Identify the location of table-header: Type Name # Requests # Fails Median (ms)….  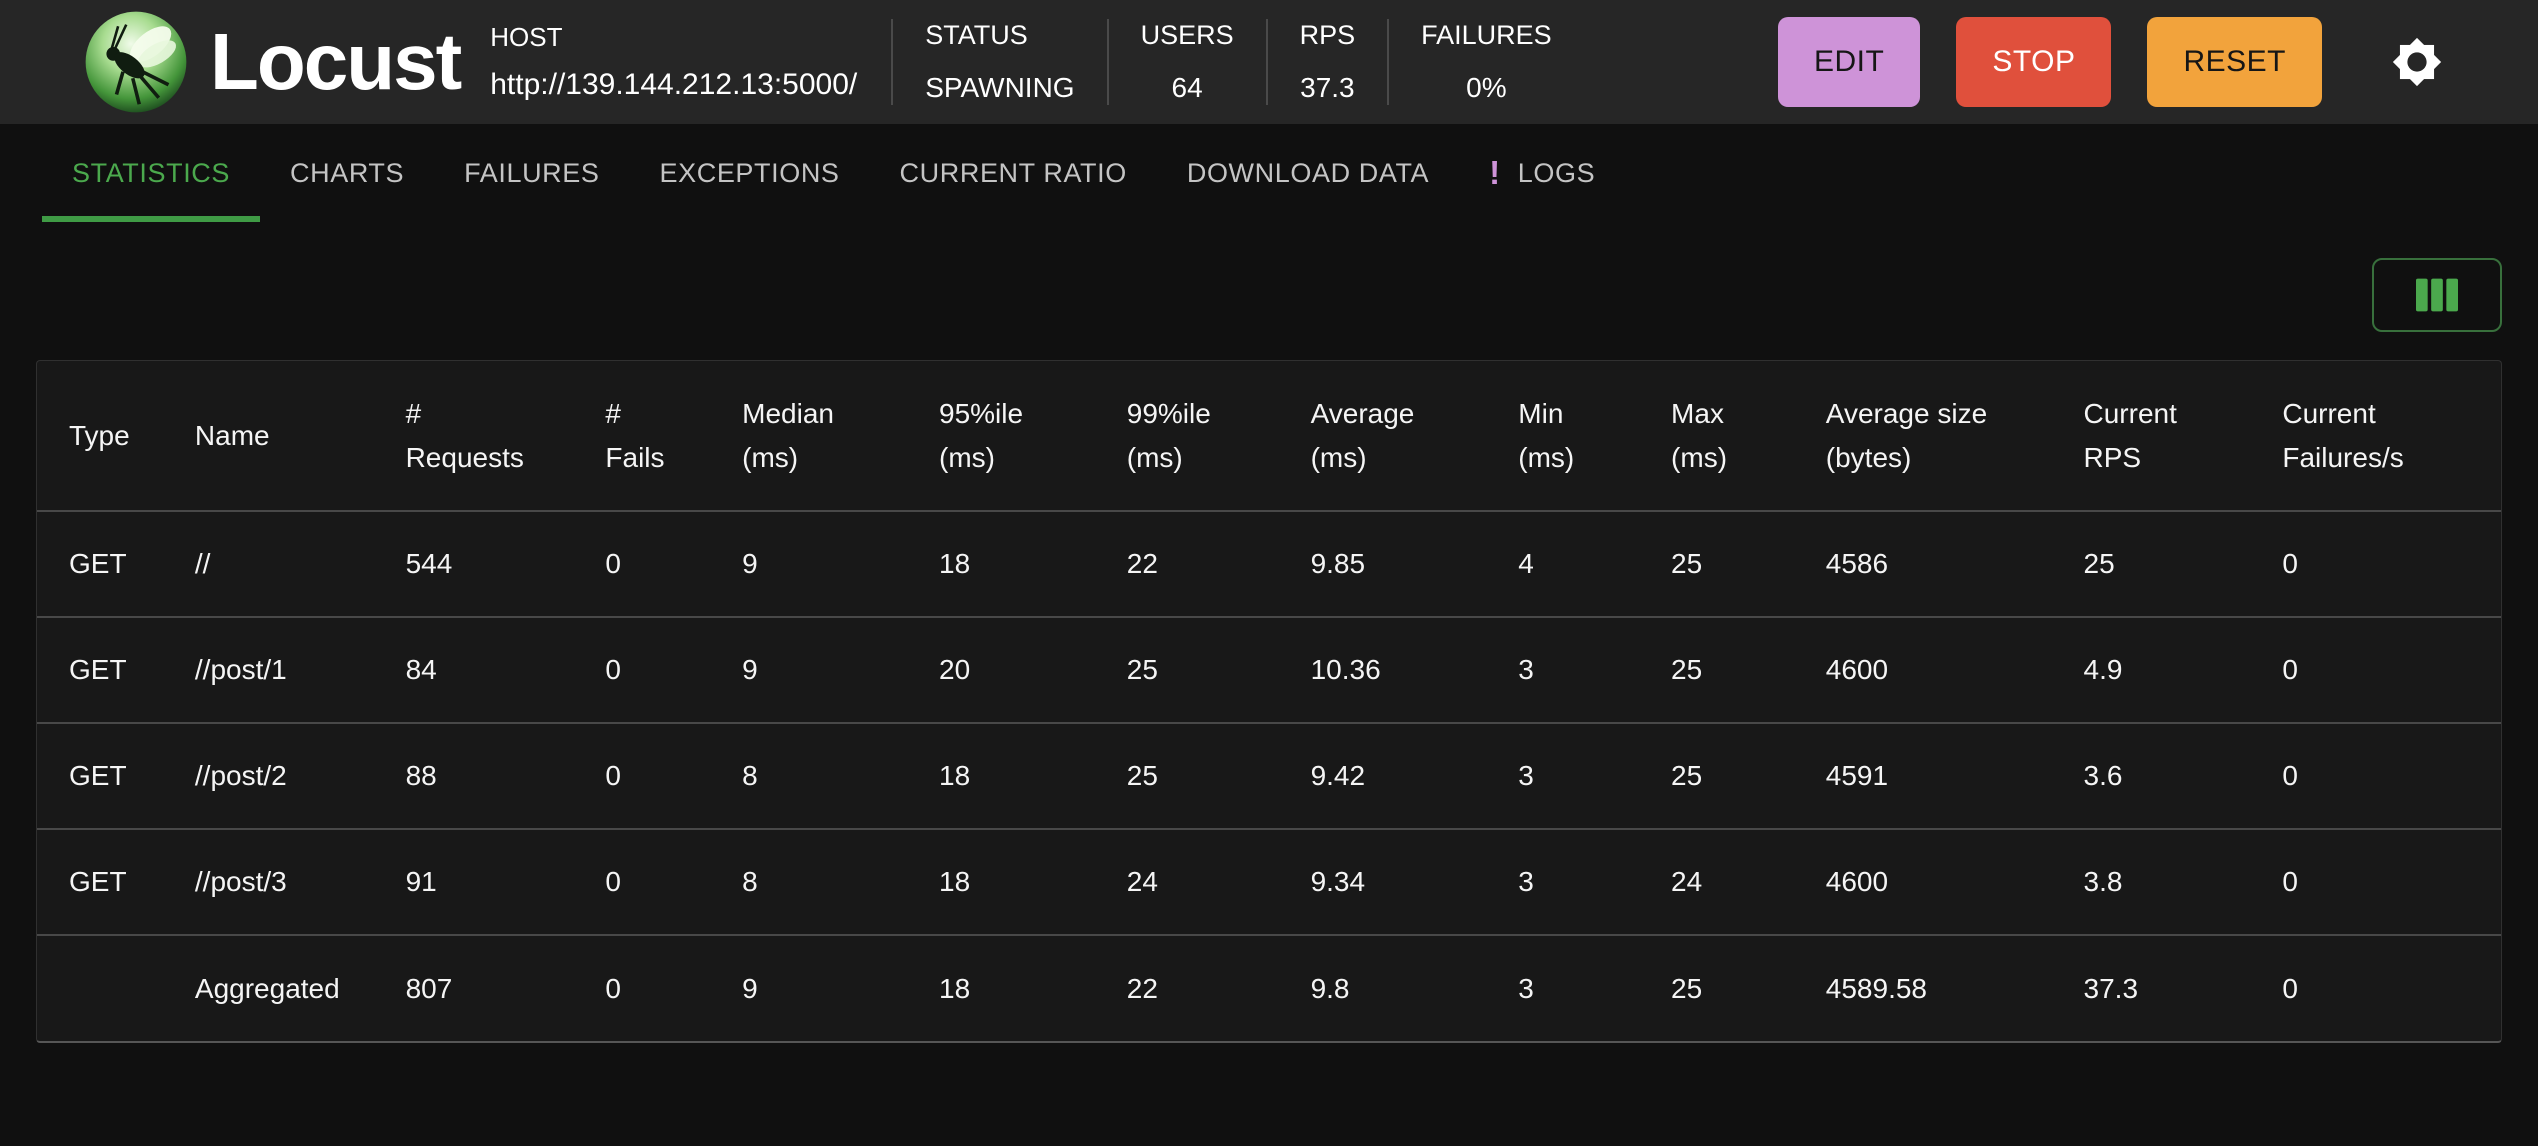
(1269, 436).